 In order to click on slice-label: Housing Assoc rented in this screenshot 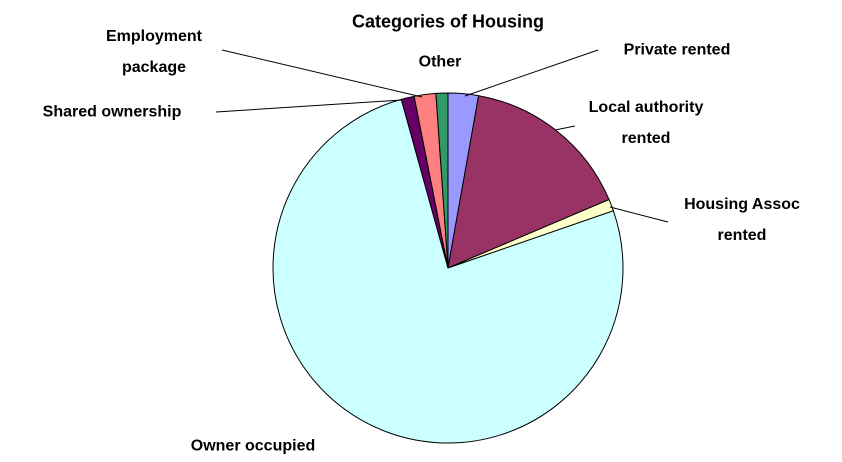, I will do `click(742, 220)`.